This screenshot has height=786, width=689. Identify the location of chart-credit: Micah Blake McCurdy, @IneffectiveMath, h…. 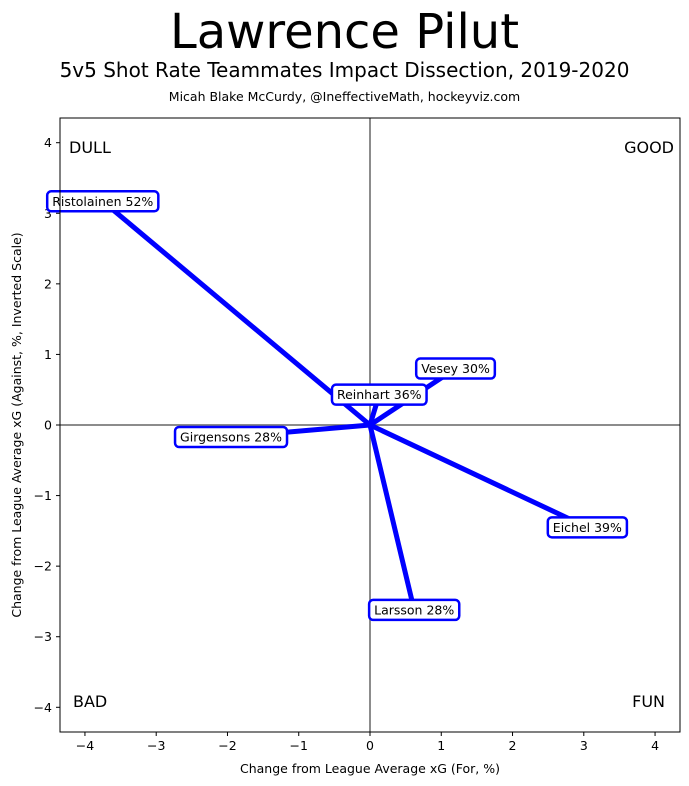
(344, 96).